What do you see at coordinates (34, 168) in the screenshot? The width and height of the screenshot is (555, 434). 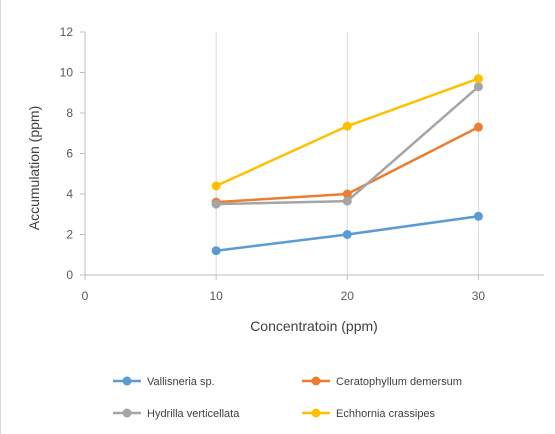 I see `y-axis-title: Accumulation (ppm)` at bounding box center [34, 168].